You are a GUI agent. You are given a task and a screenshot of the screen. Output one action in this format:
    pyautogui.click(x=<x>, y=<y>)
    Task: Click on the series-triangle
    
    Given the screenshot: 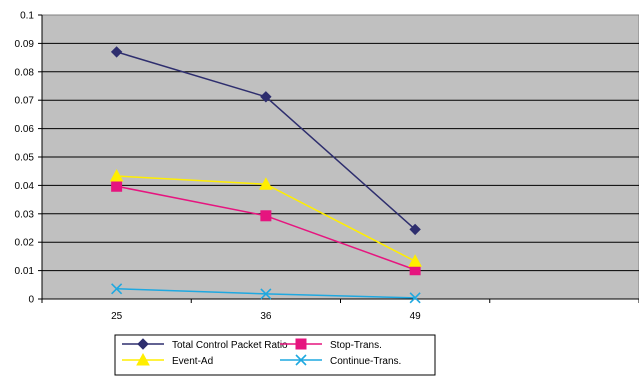 What is the action you would take?
    pyautogui.click(x=265, y=217)
    